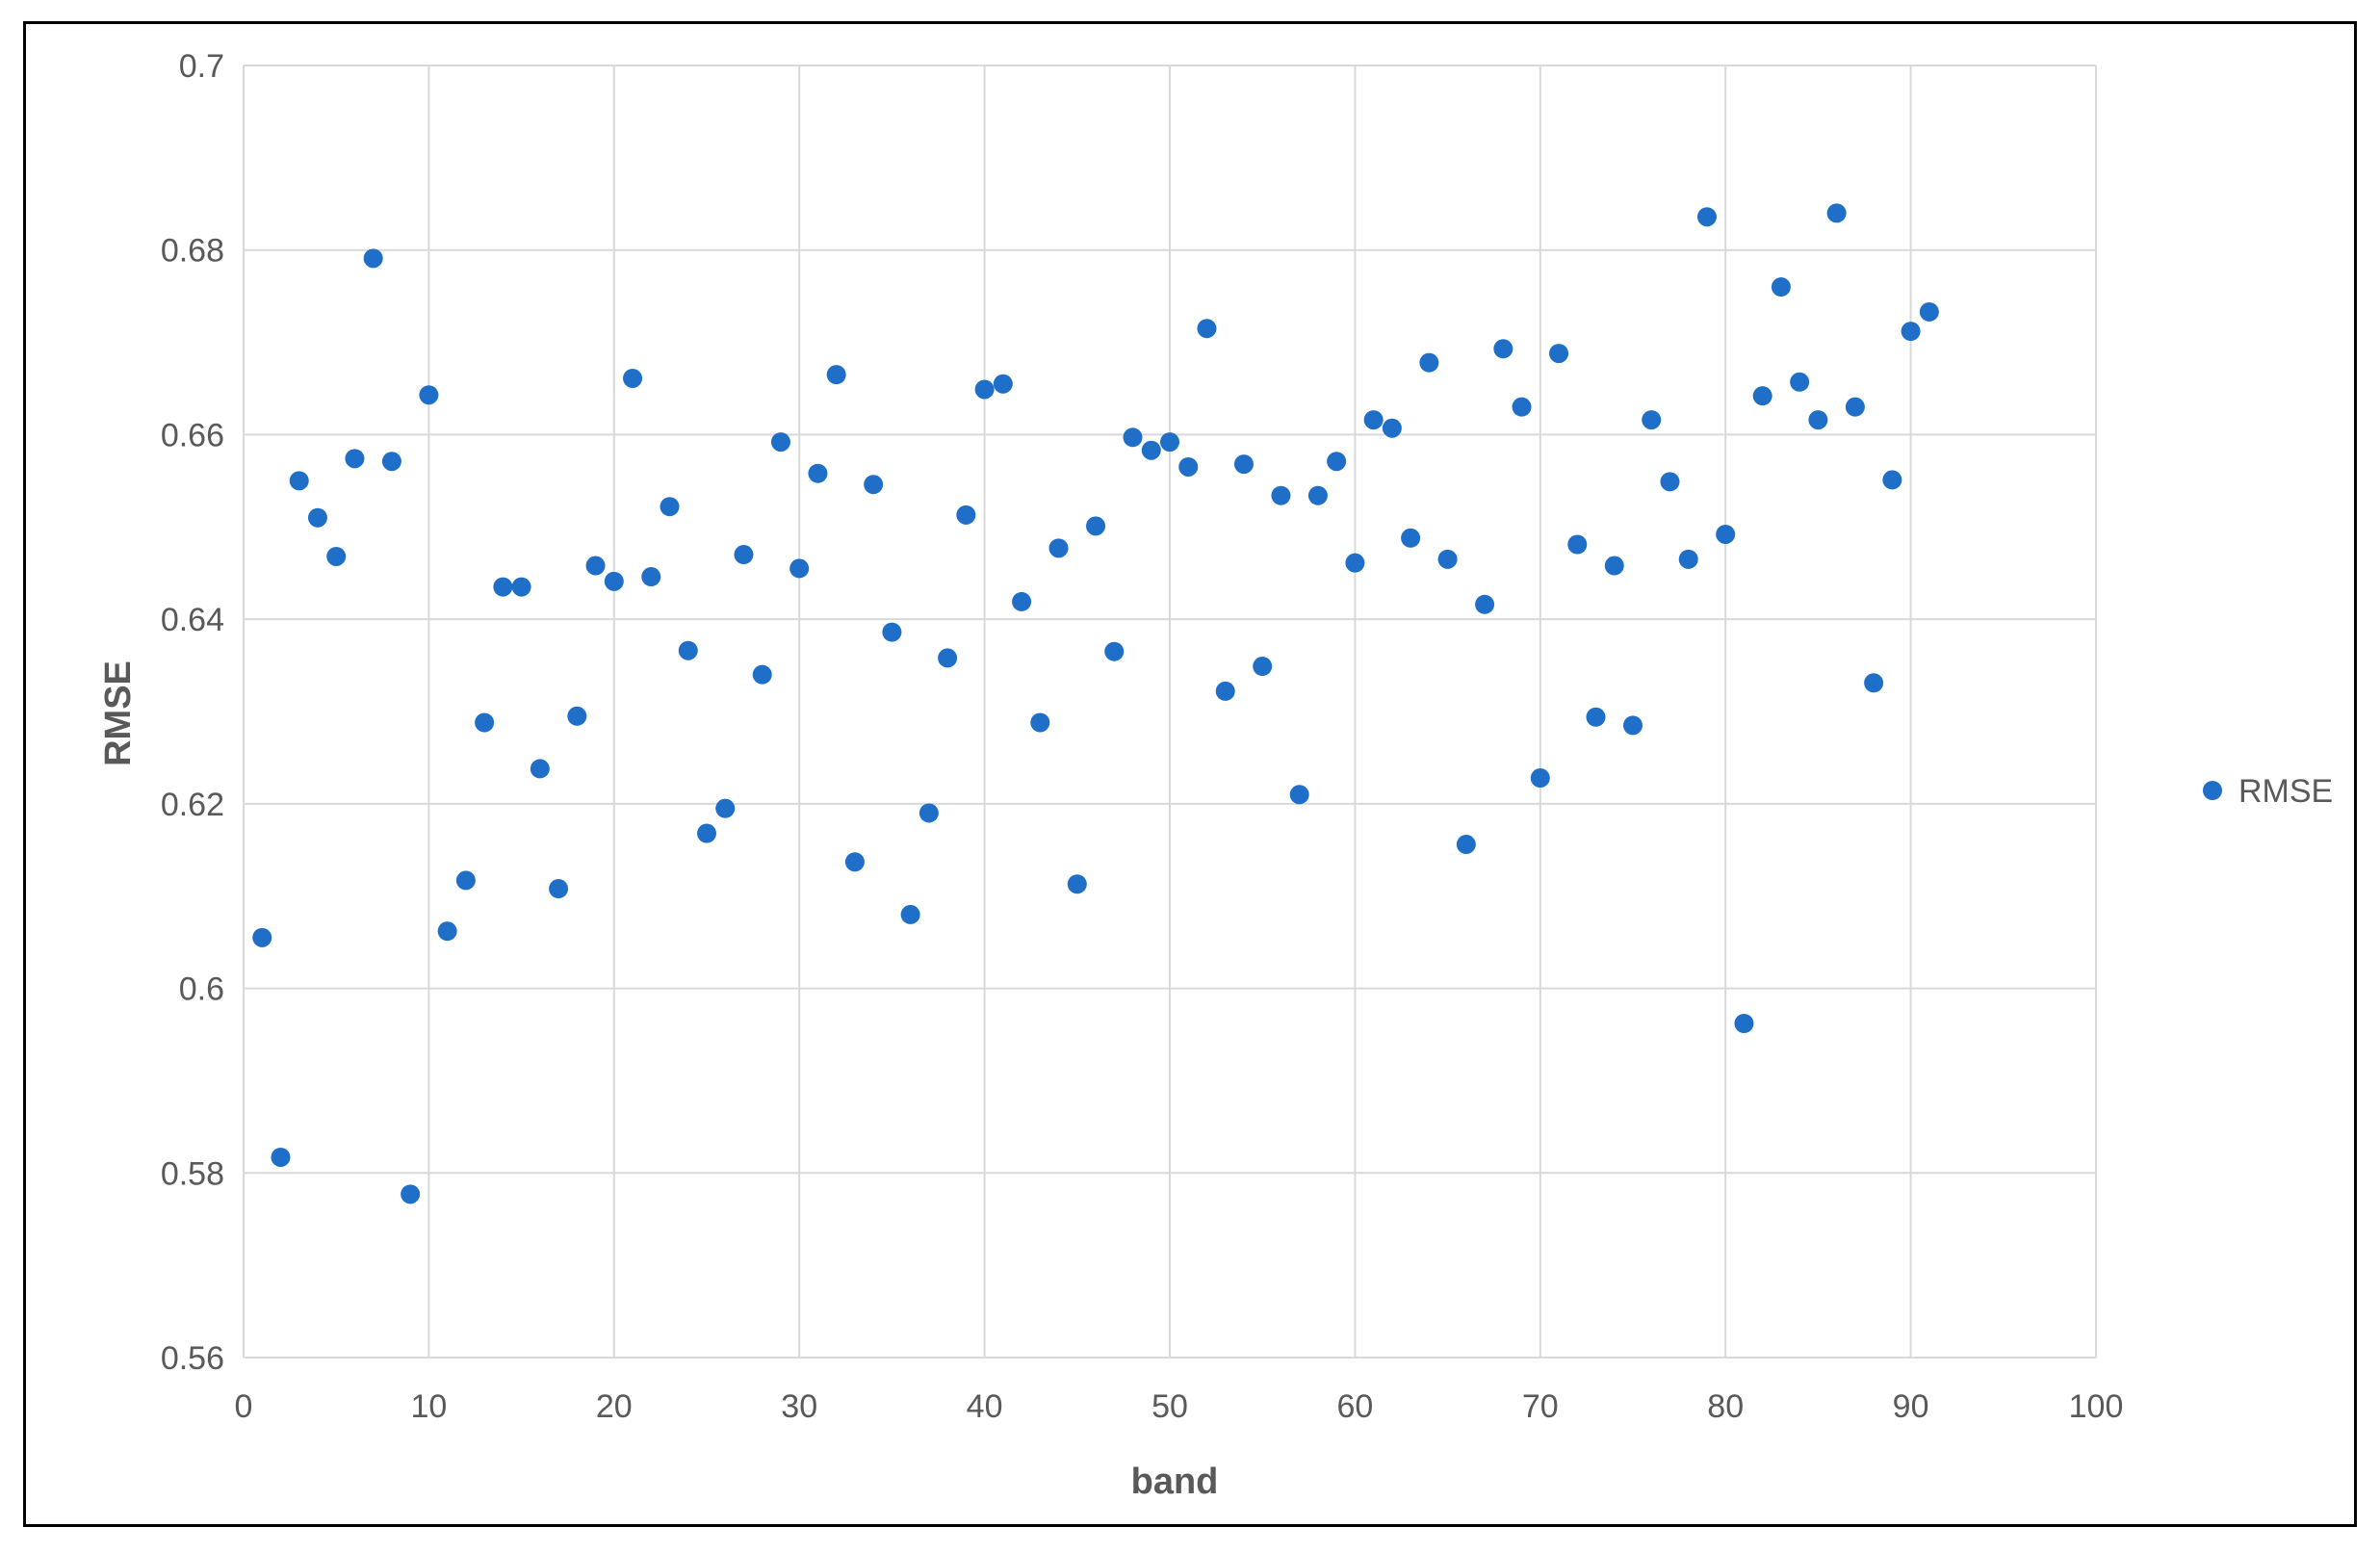  Describe the element at coordinates (193, 251) in the screenshot. I see `y-tick-label: 0.68` at that location.